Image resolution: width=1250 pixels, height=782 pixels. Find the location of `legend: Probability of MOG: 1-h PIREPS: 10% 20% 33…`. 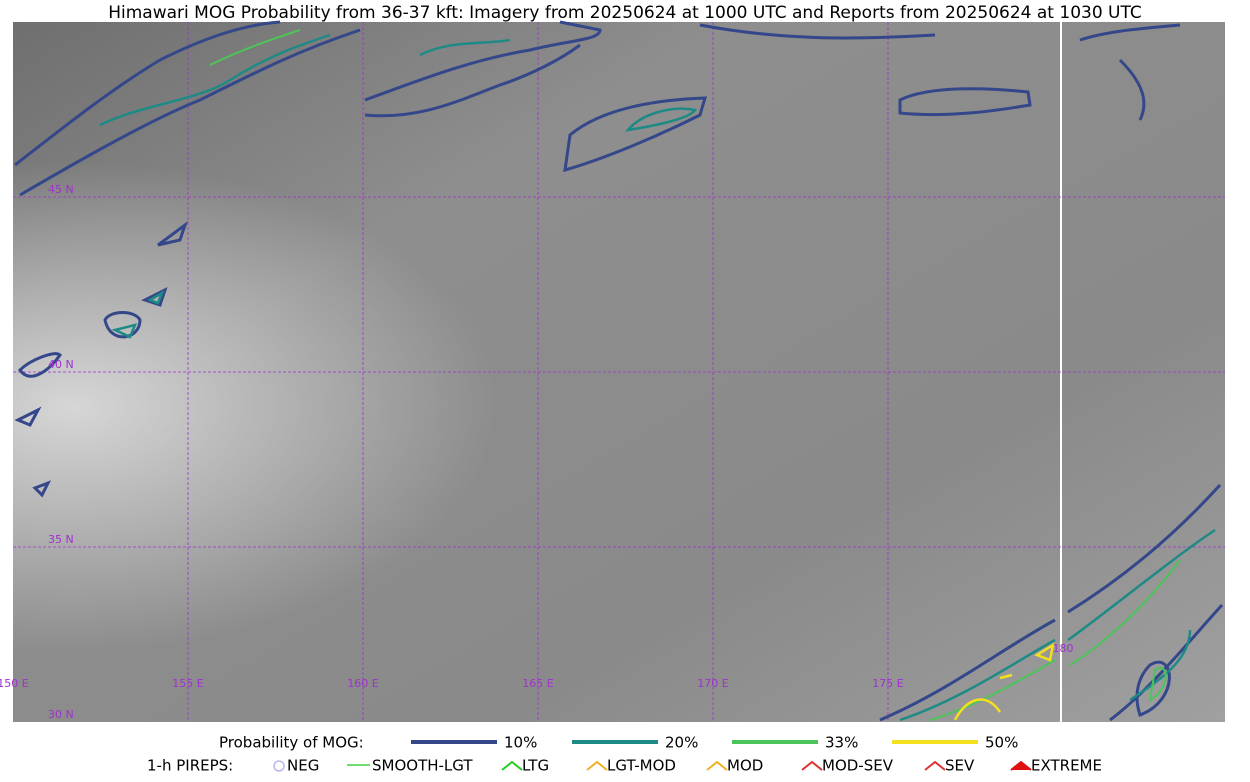

legend: Probability of MOG: 1-h PIREPS: 10% 20% 33… is located at coordinates (624, 754).